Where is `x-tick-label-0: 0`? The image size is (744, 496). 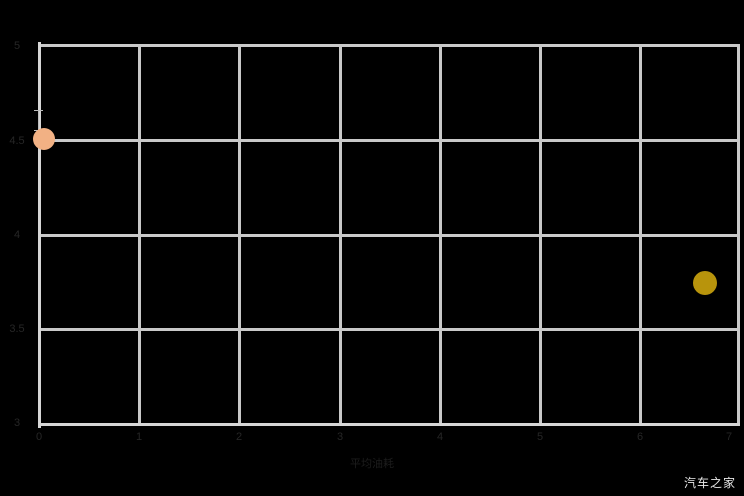
x-tick-label-0: 0 is located at coordinates (39, 437).